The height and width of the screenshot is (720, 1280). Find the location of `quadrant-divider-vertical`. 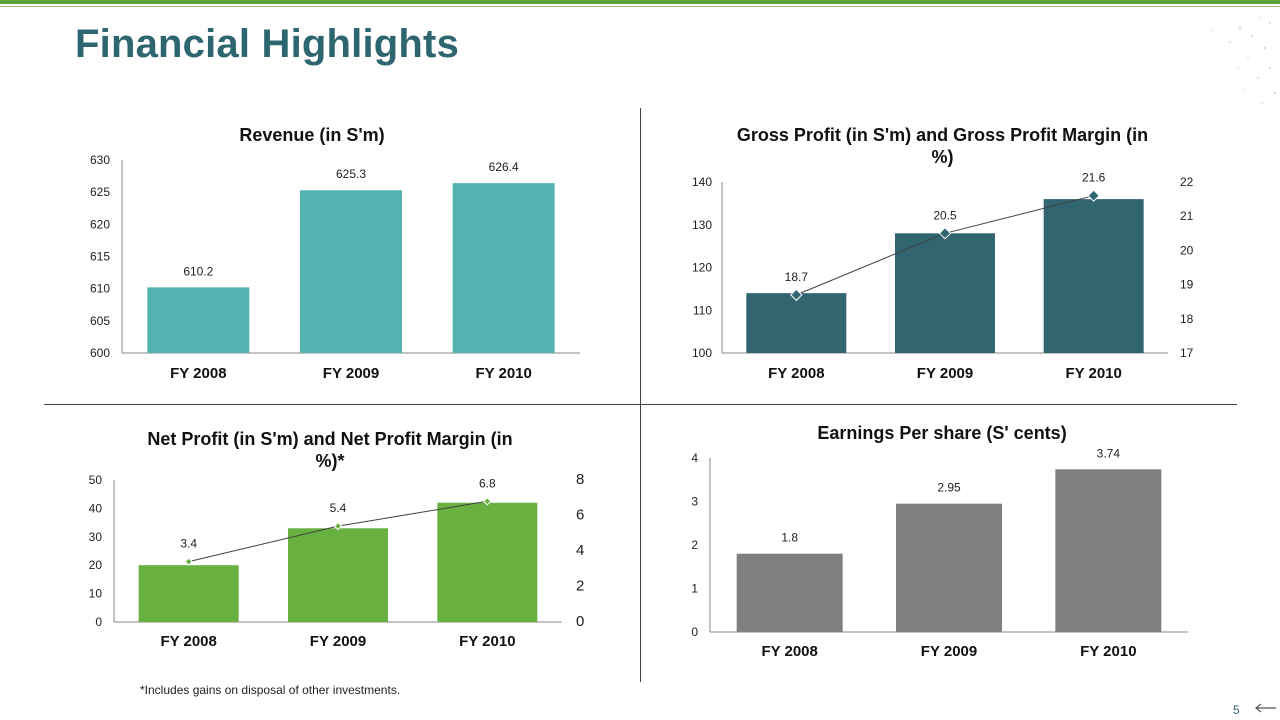

quadrant-divider-vertical is located at coordinates (640, 395).